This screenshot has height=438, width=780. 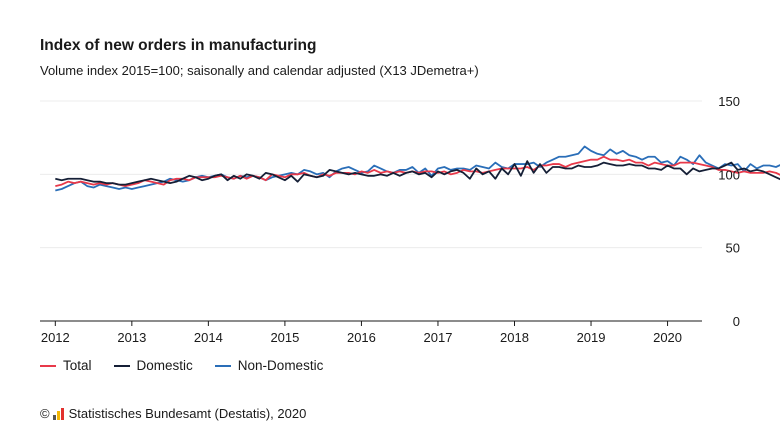 What do you see at coordinates (417, 173) in the screenshot?
I see `series-line-domestic` at bounding box center [417, 173].